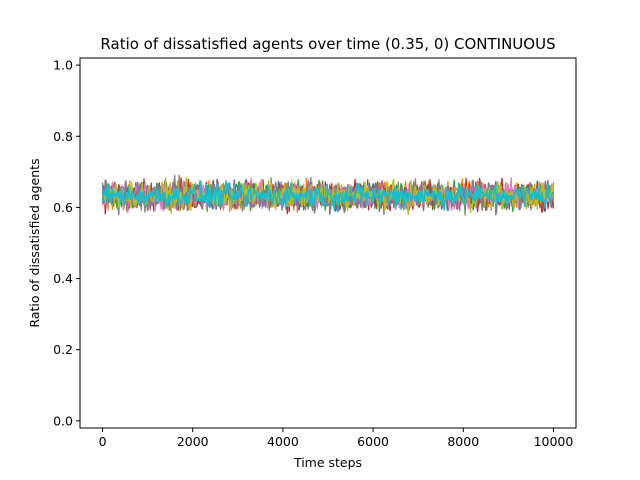 The height and width of the screenshot is (480, 640). I want to click on x-axis-label: Time steps, so click(327, 462).